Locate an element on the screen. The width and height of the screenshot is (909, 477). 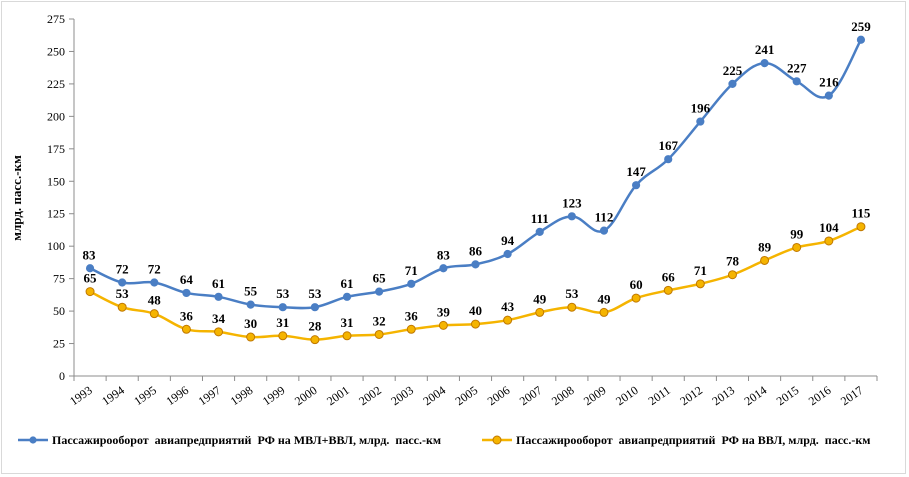
x-tick-label: 2000 is located at coordinates (306, 395).